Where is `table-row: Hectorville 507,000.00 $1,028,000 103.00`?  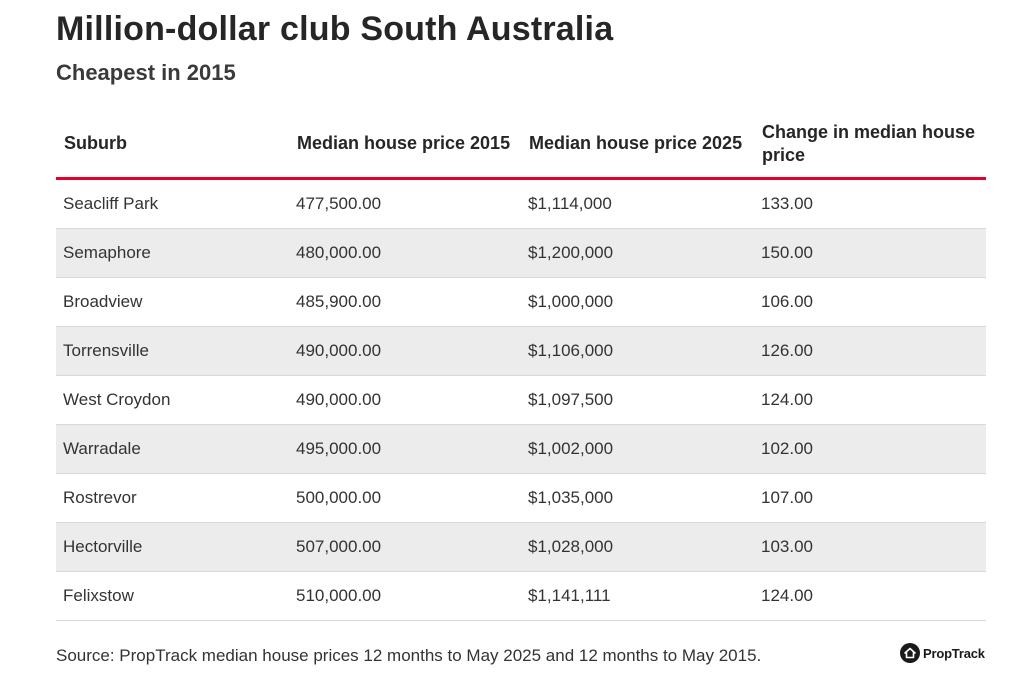
table-row: Hectorville 507,000.00 $1,028,000 103.00 is located at coordinates (521, 547).